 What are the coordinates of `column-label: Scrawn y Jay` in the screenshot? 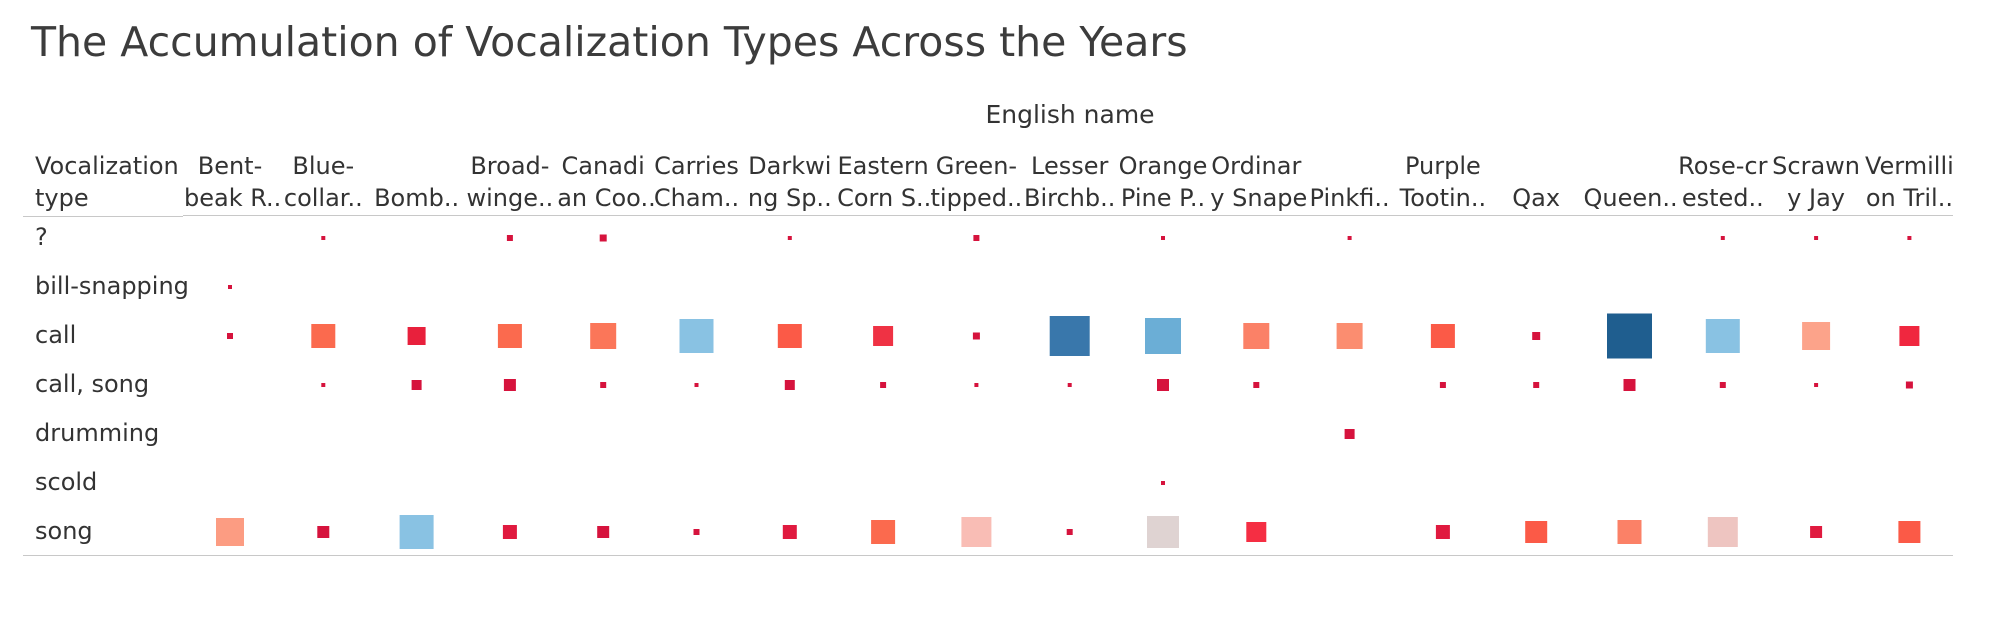 It's located at (1816, 182).